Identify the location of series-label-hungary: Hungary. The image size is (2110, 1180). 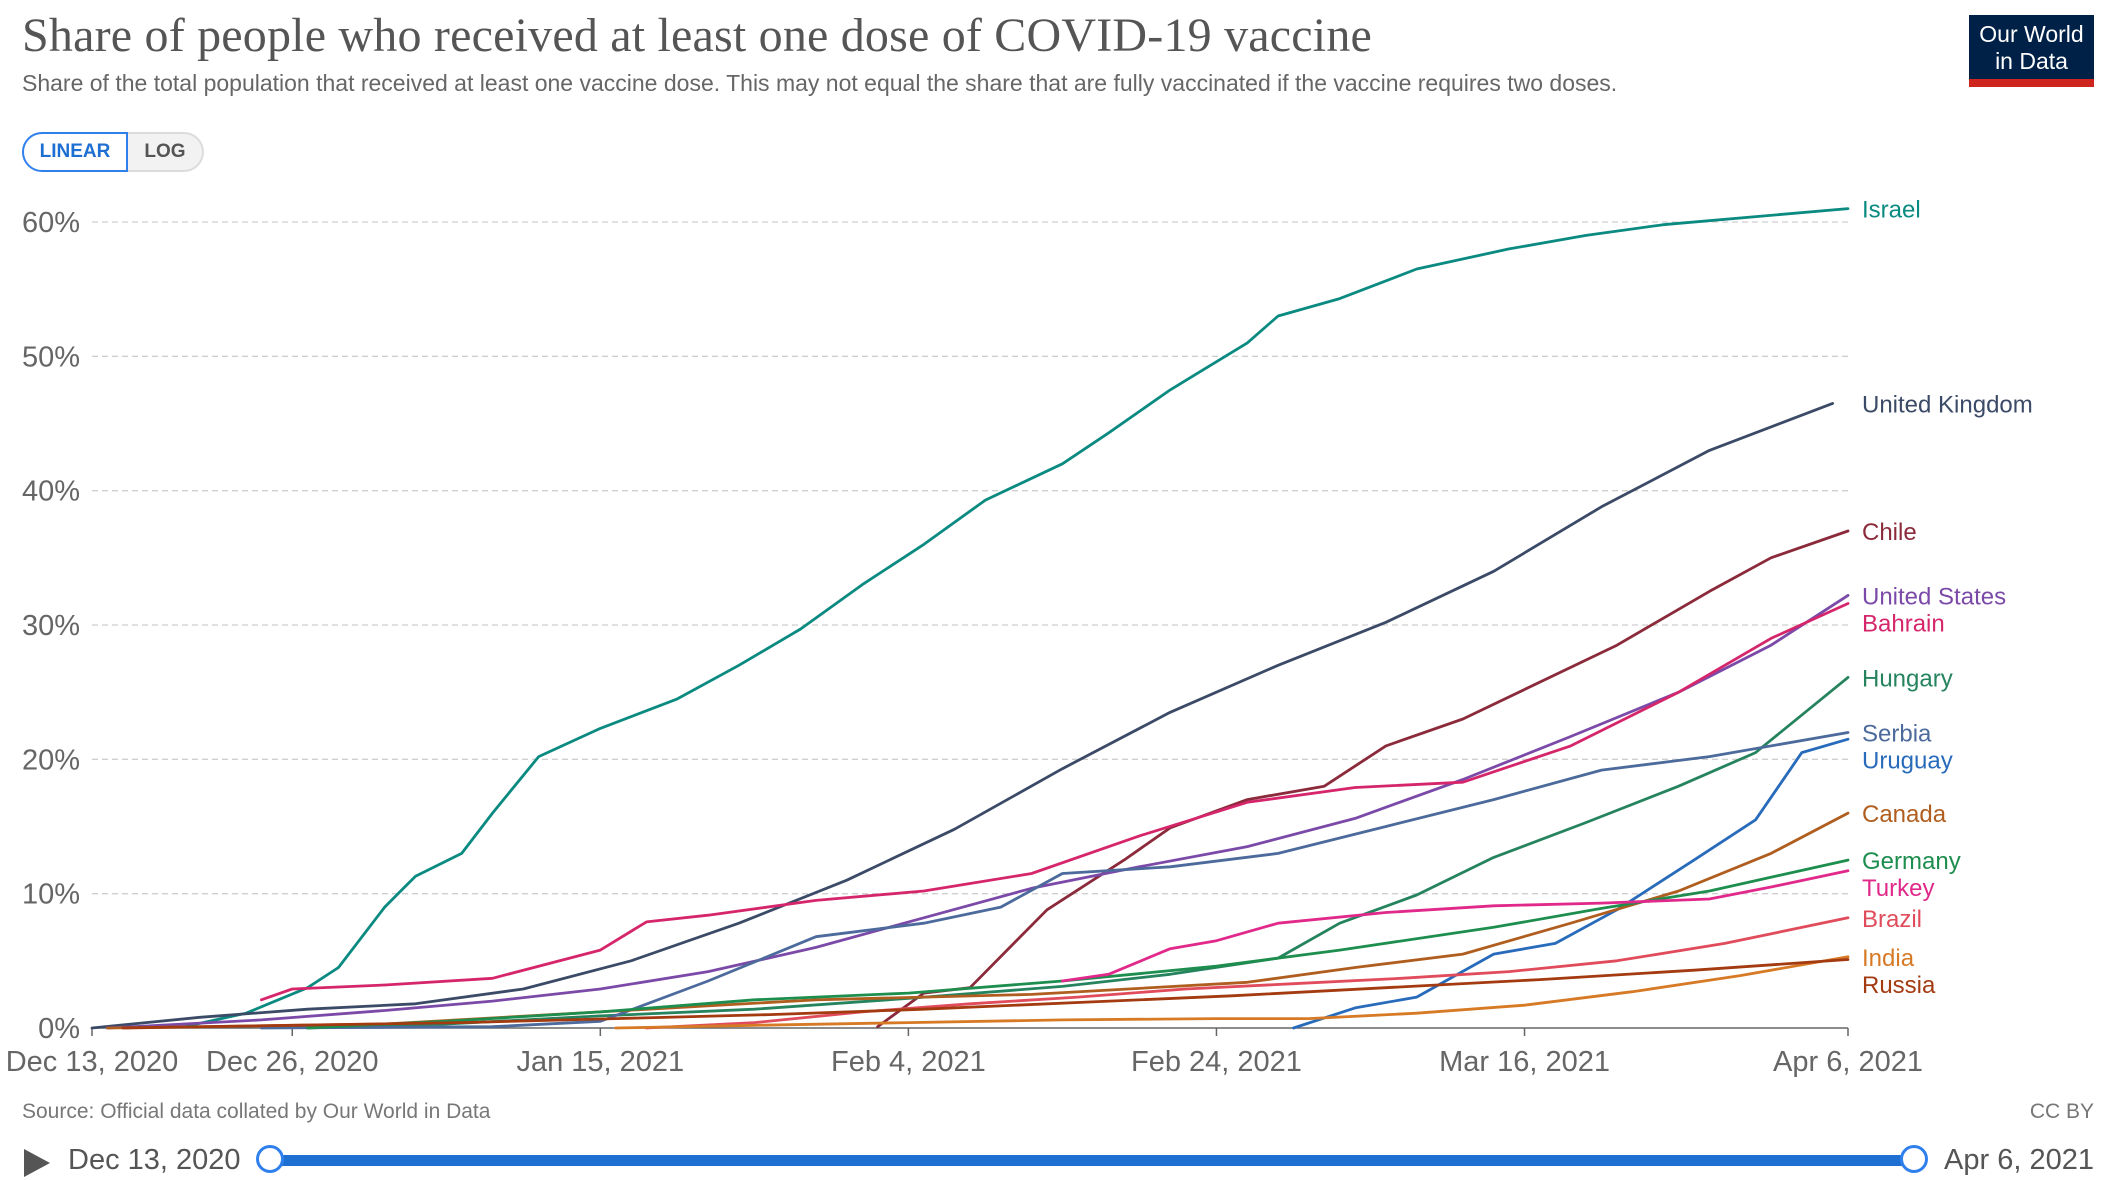
(1907, 678).